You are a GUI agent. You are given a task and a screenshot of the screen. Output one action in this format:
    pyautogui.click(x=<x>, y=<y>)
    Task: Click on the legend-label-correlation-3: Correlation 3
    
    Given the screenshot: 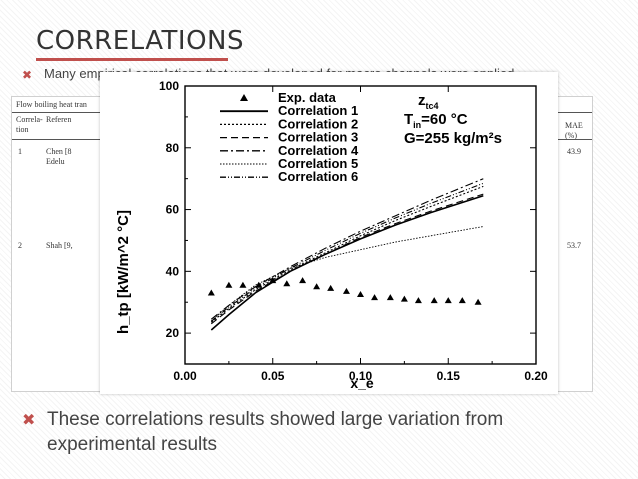 What is the action you would take?
    pyautogui.click(x=318, y=137)
    